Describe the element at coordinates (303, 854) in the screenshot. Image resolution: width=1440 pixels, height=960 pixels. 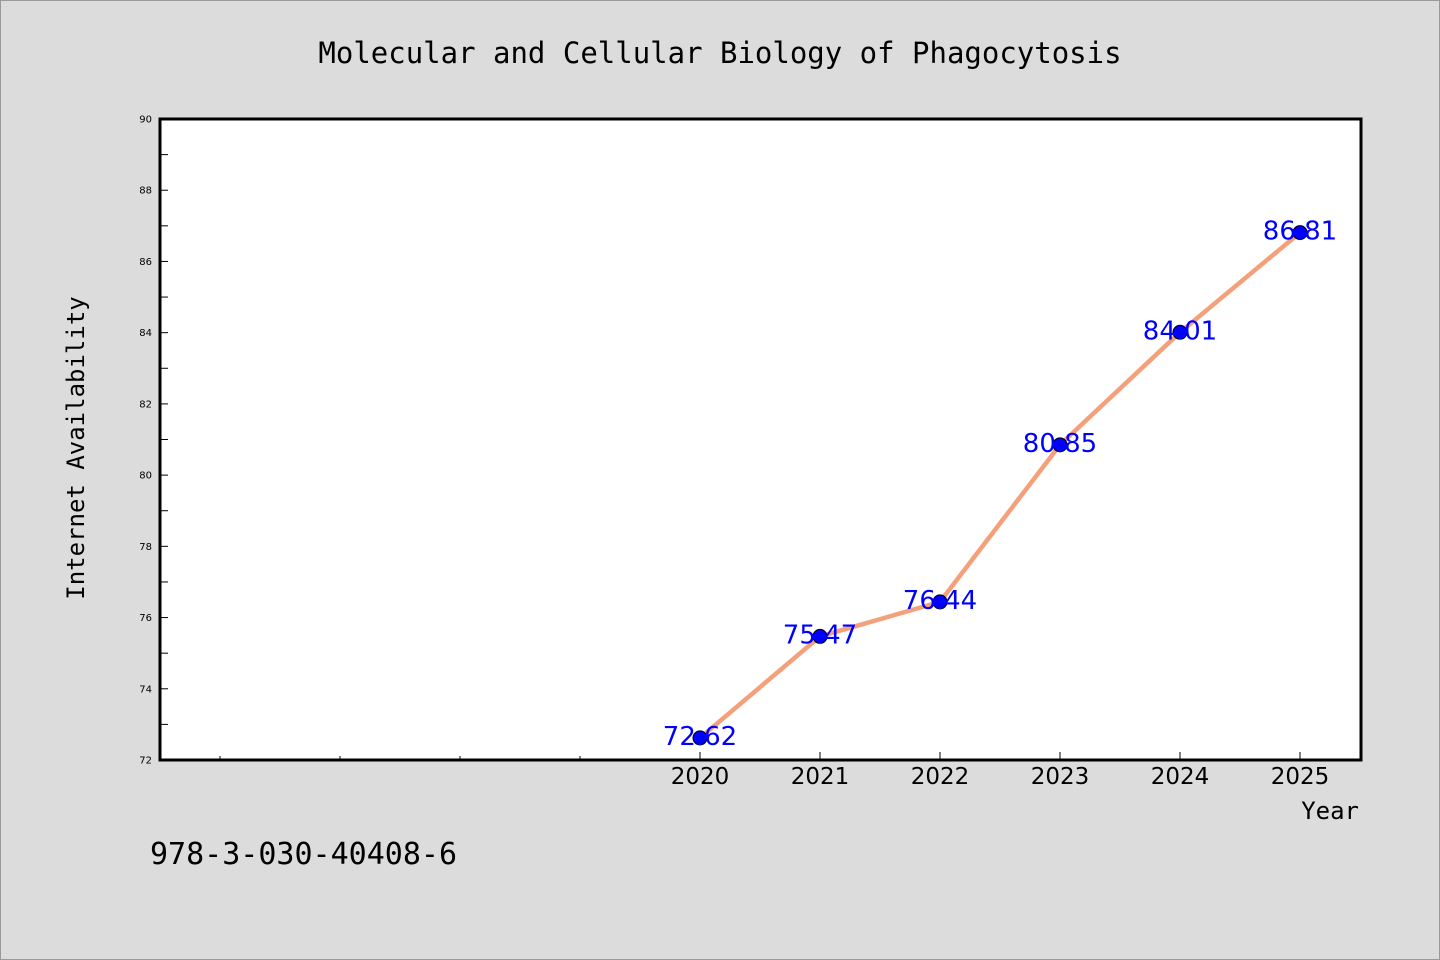
I see `isbn-text: 978-3-030-40408-6` at that location.